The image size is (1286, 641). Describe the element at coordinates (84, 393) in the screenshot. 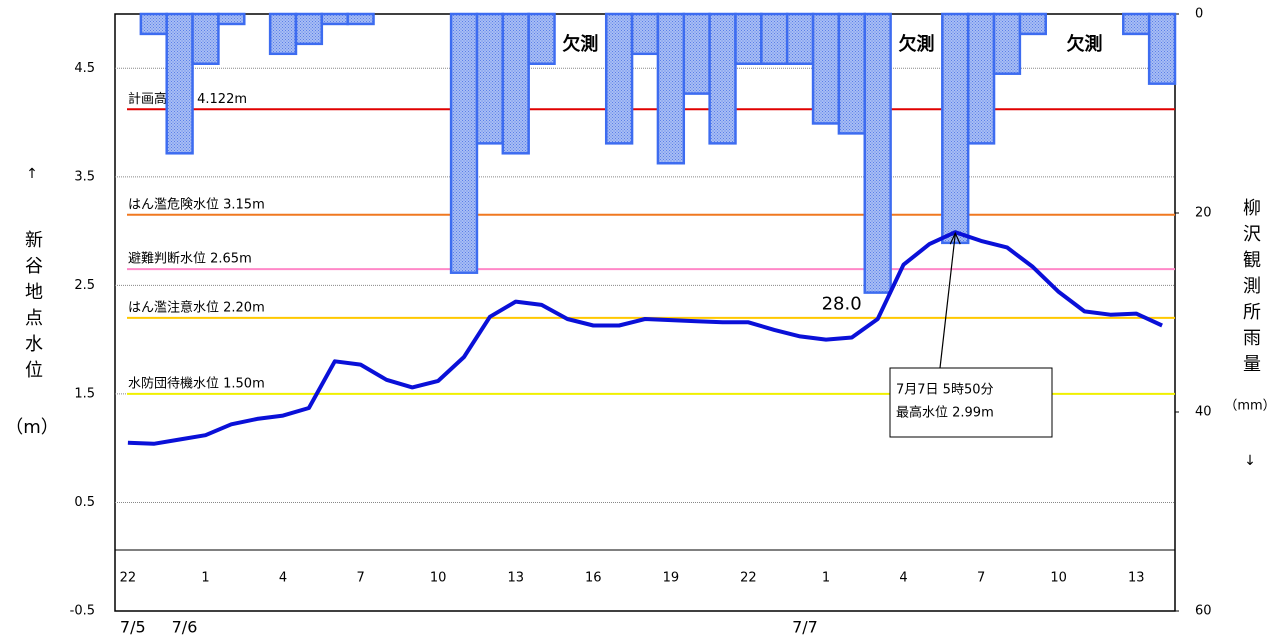

I see `y-tick-label: 1.5` at that location.